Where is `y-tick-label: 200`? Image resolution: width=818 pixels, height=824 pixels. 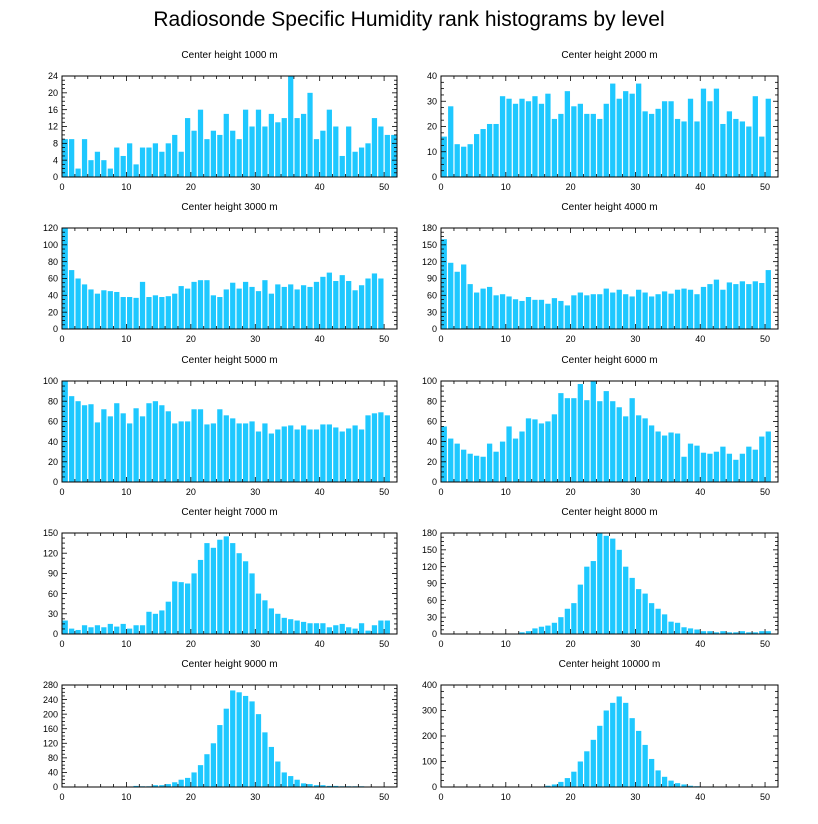
y-tick-label: 200 is located at coordinates (50, 714).